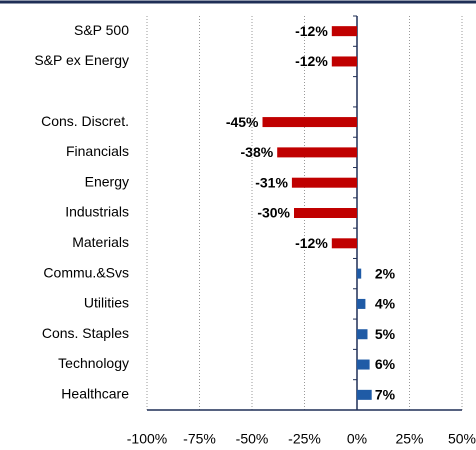 The image size is (476, 450). Describe the element at coordinates (409, 439) in the screenshot. I see `x-tick-label: 25%` at that location.